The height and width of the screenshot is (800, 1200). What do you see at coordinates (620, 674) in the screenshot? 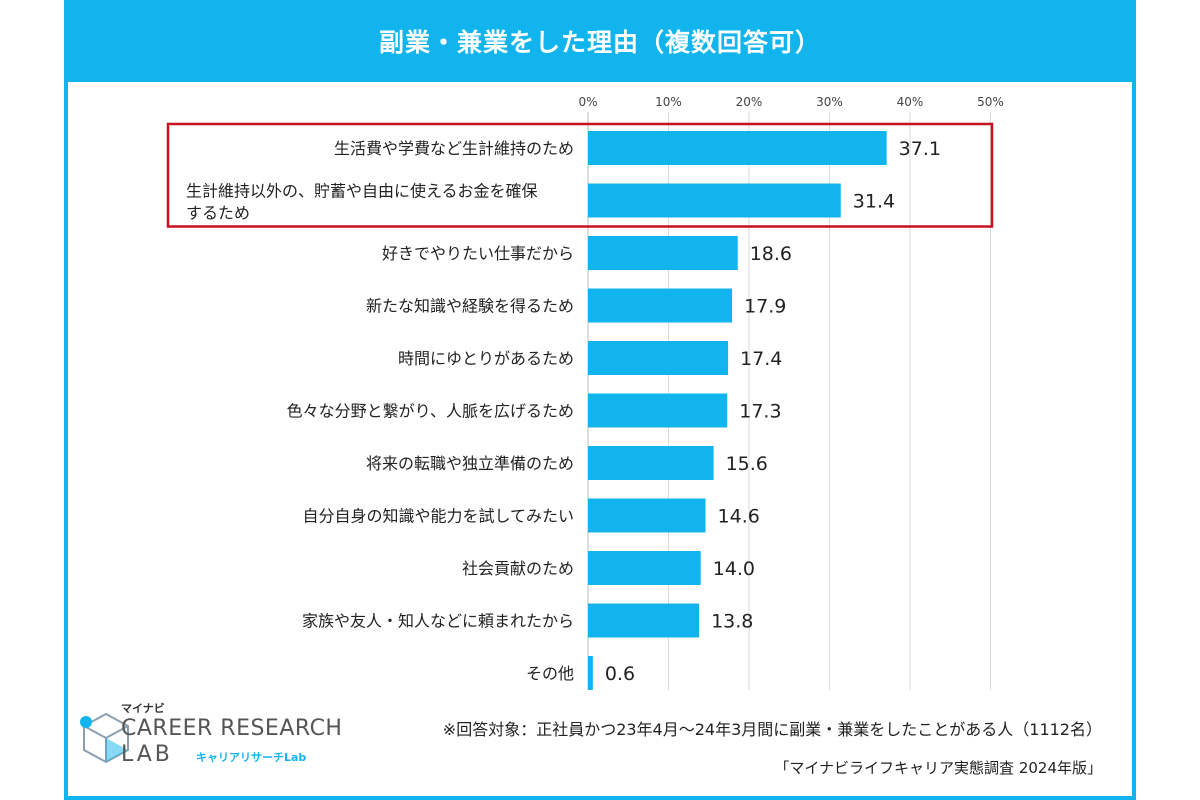
I see `value-label: 0.6` at bounding box center [620, 674].